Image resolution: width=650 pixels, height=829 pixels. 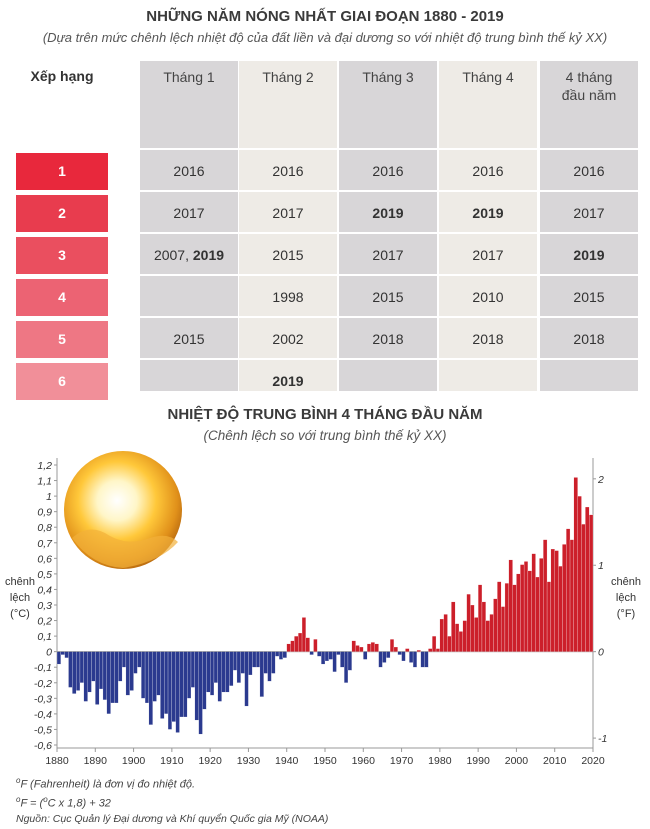 I want to click on table-cell: 1998, so click(x=288, y=297).